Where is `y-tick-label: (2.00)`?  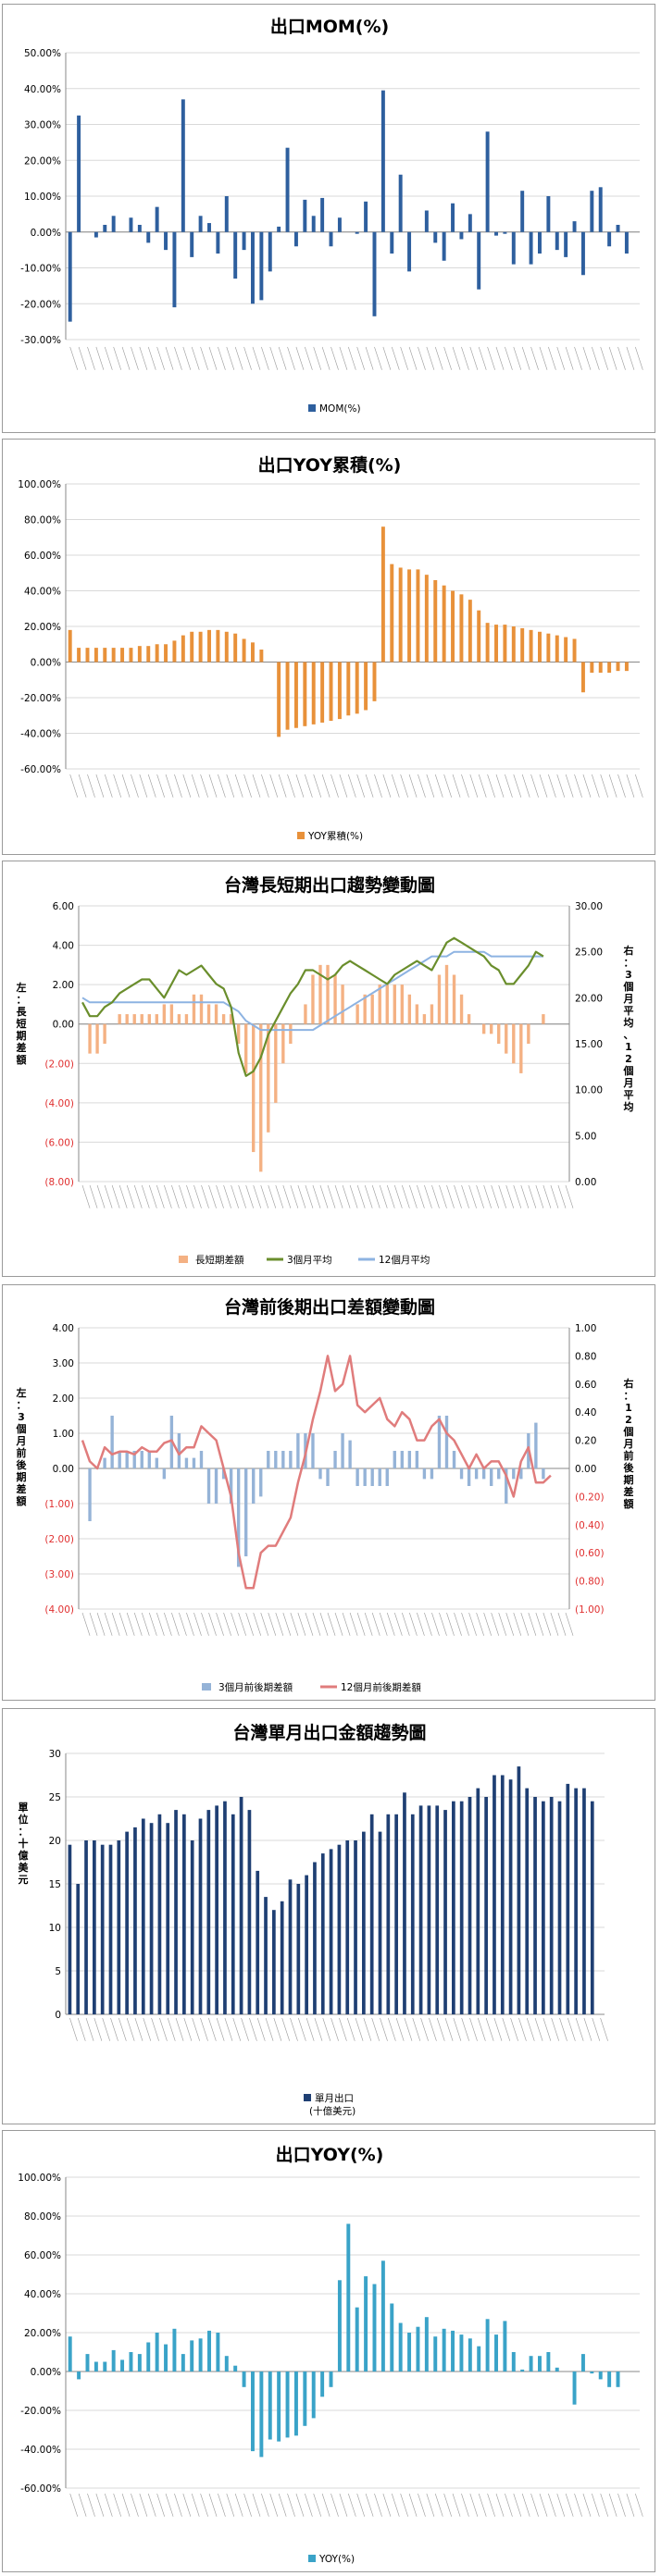 y-tick-label: (2.00) is located at coordinates (59, 1064).